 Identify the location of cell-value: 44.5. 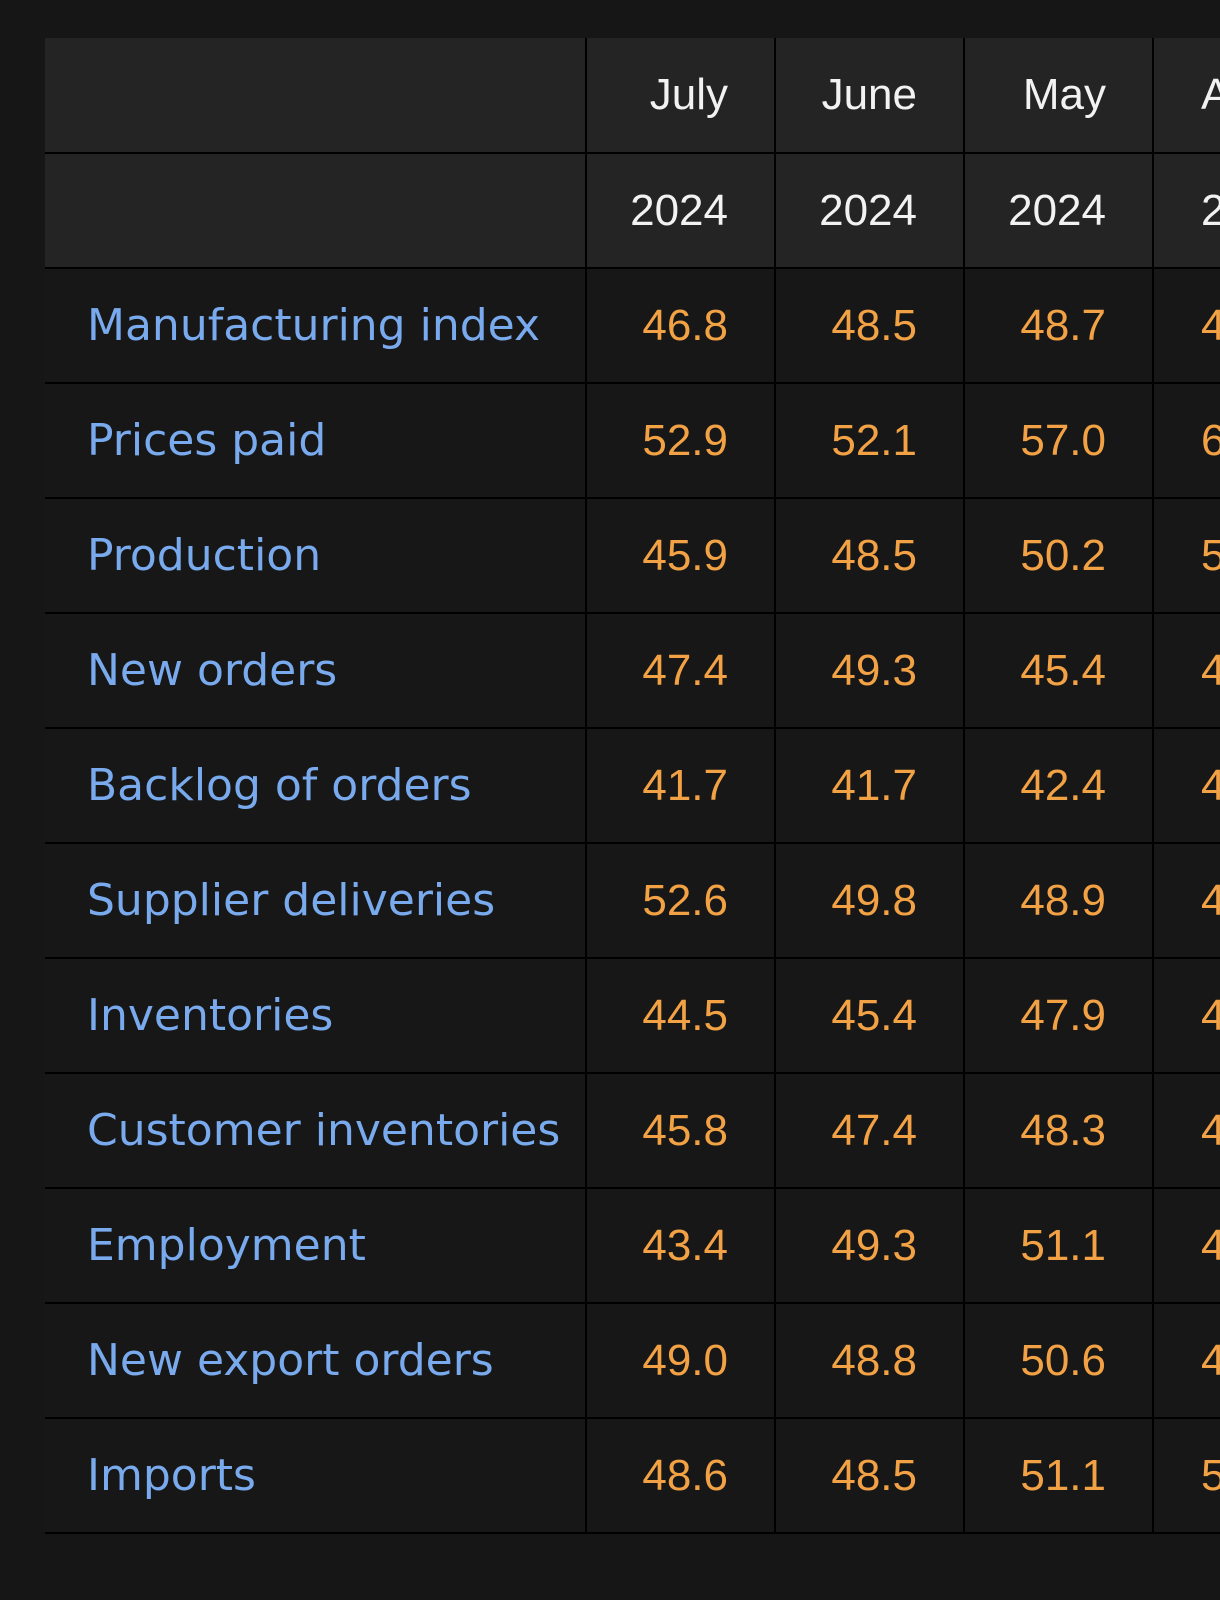
(680, 1016).